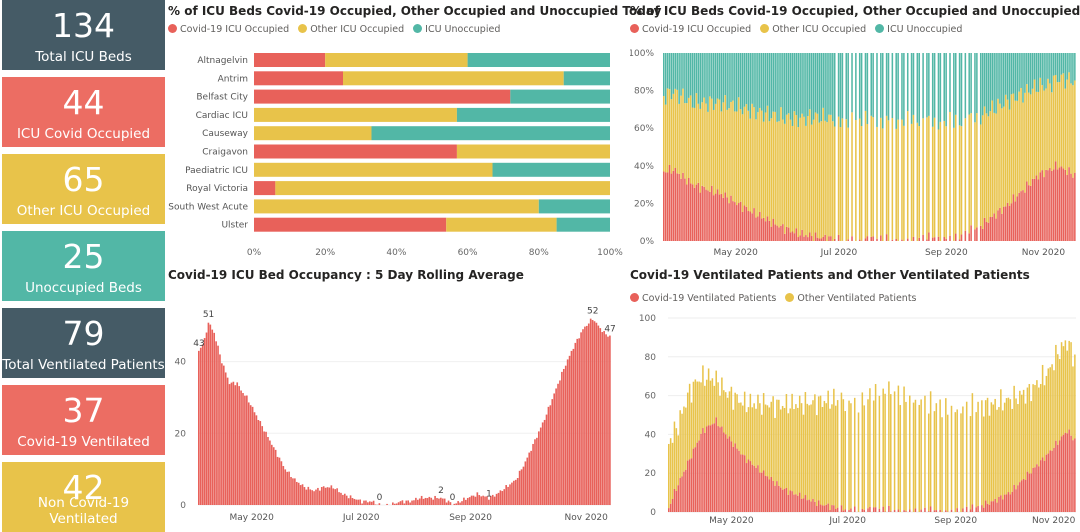 Image resolution: width=1080 pixels, height=532 pixels. What do you see at coordinates (302, 28) in the screenshot?
I see `legend-dot-other` at bounding box center [302, 28].